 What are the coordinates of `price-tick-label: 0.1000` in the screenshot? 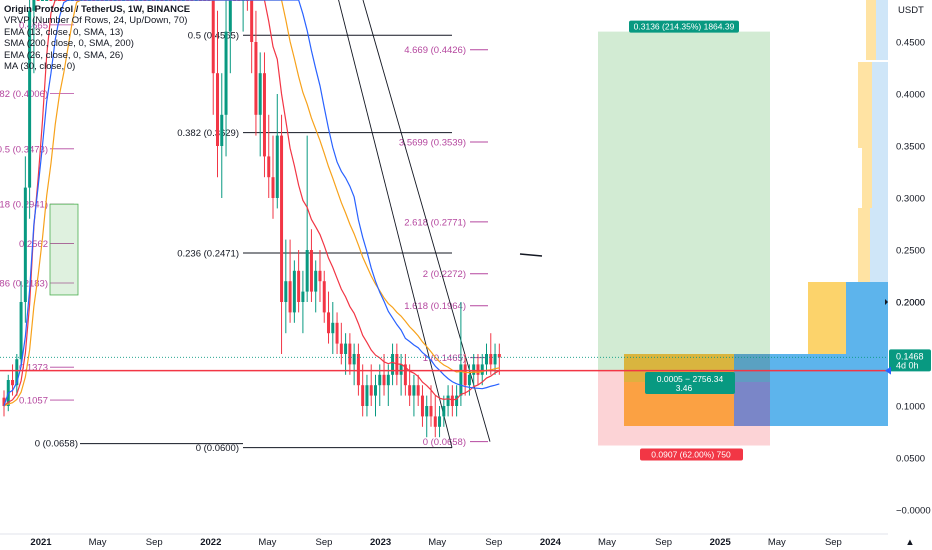 It's located at (910, 407).